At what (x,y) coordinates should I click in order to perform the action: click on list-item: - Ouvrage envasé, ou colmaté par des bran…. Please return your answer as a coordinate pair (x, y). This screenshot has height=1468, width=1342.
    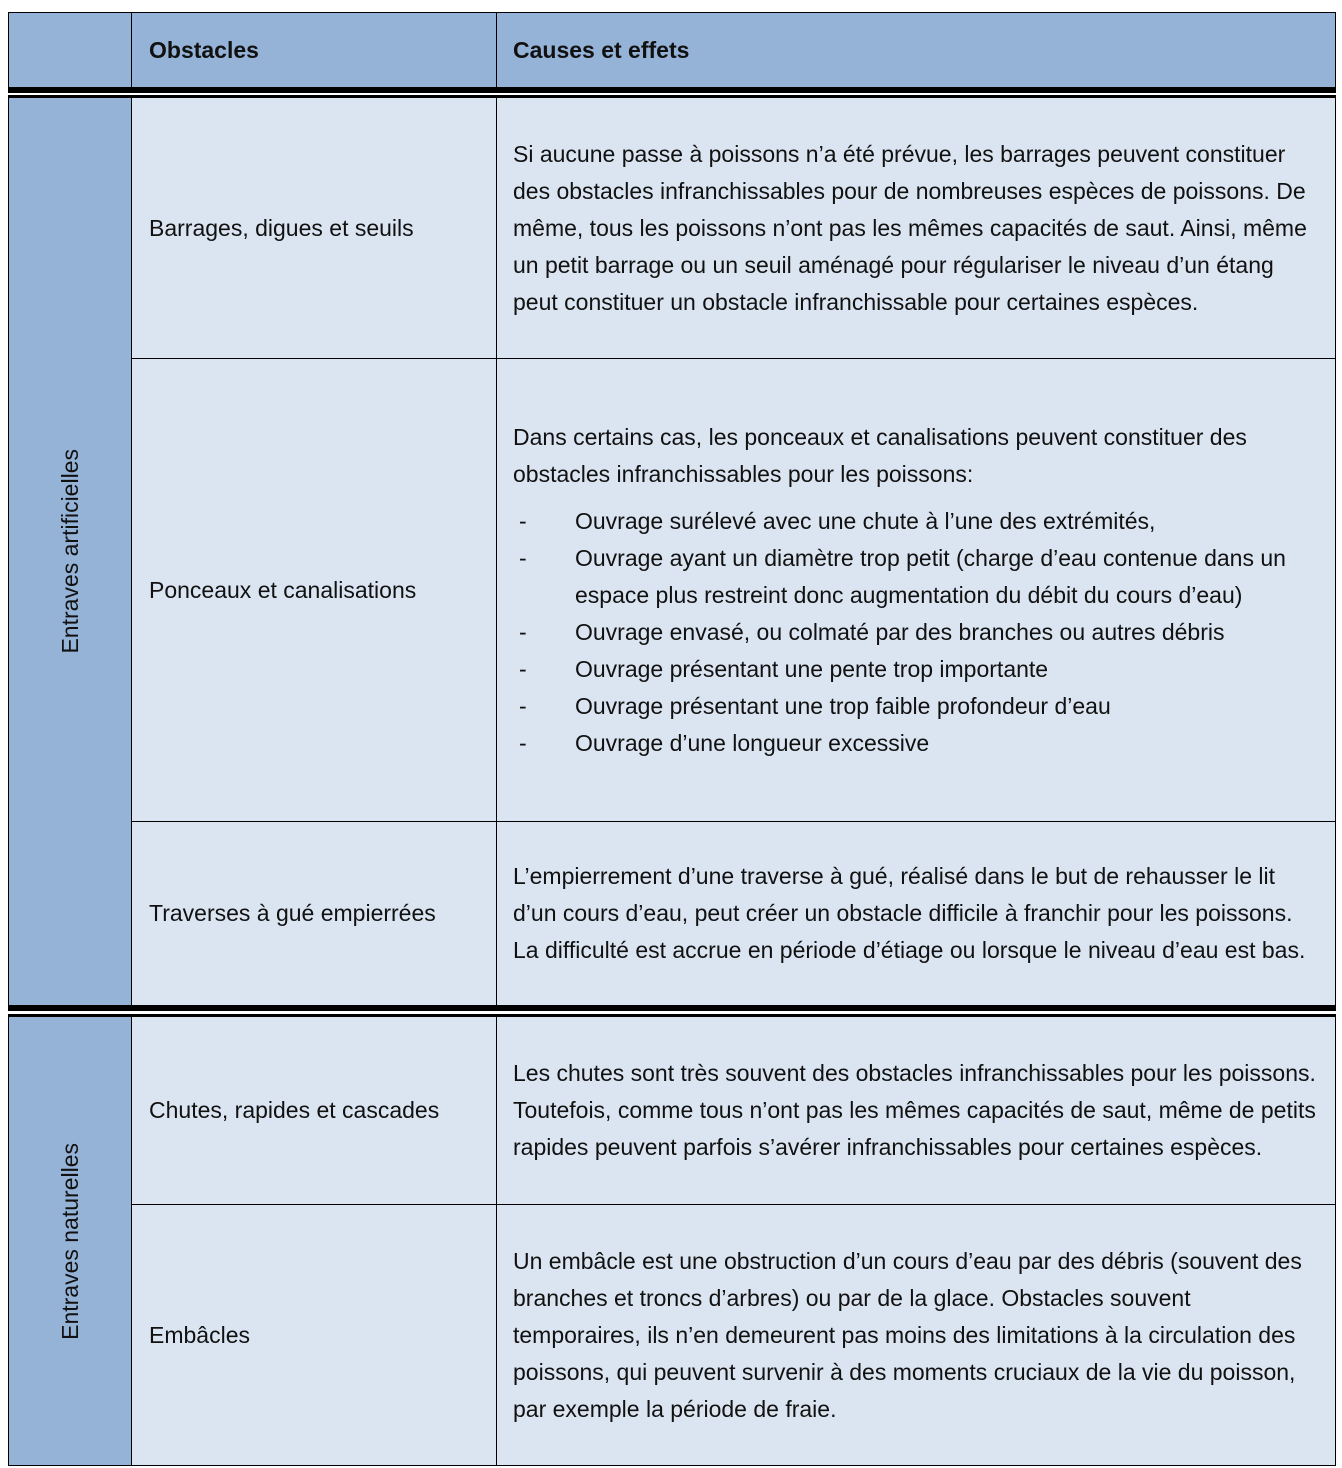
    Looking at the image, I should click on (872, 631).